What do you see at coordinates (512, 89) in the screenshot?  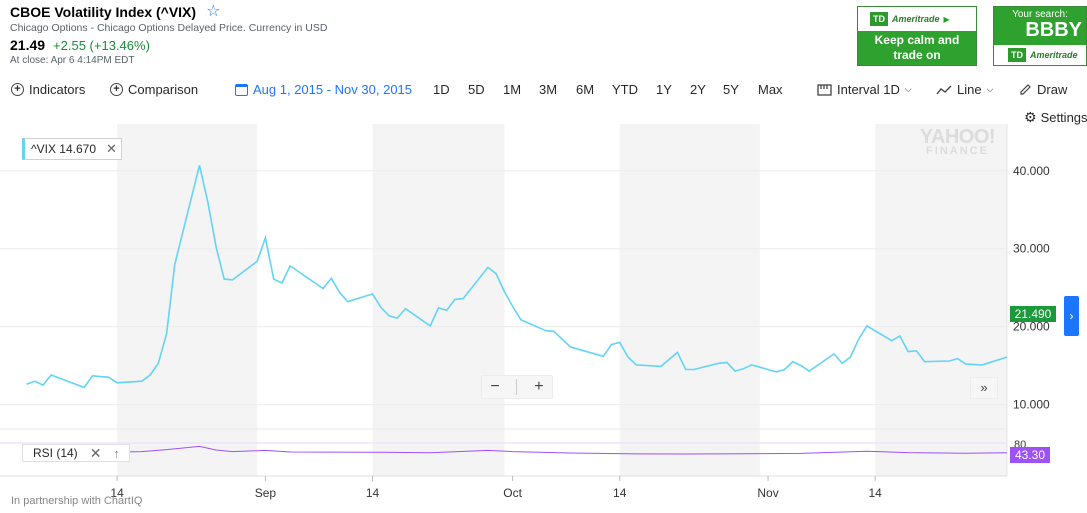 I see `range-1m-button: 1M` at bounding box center [512, 89].